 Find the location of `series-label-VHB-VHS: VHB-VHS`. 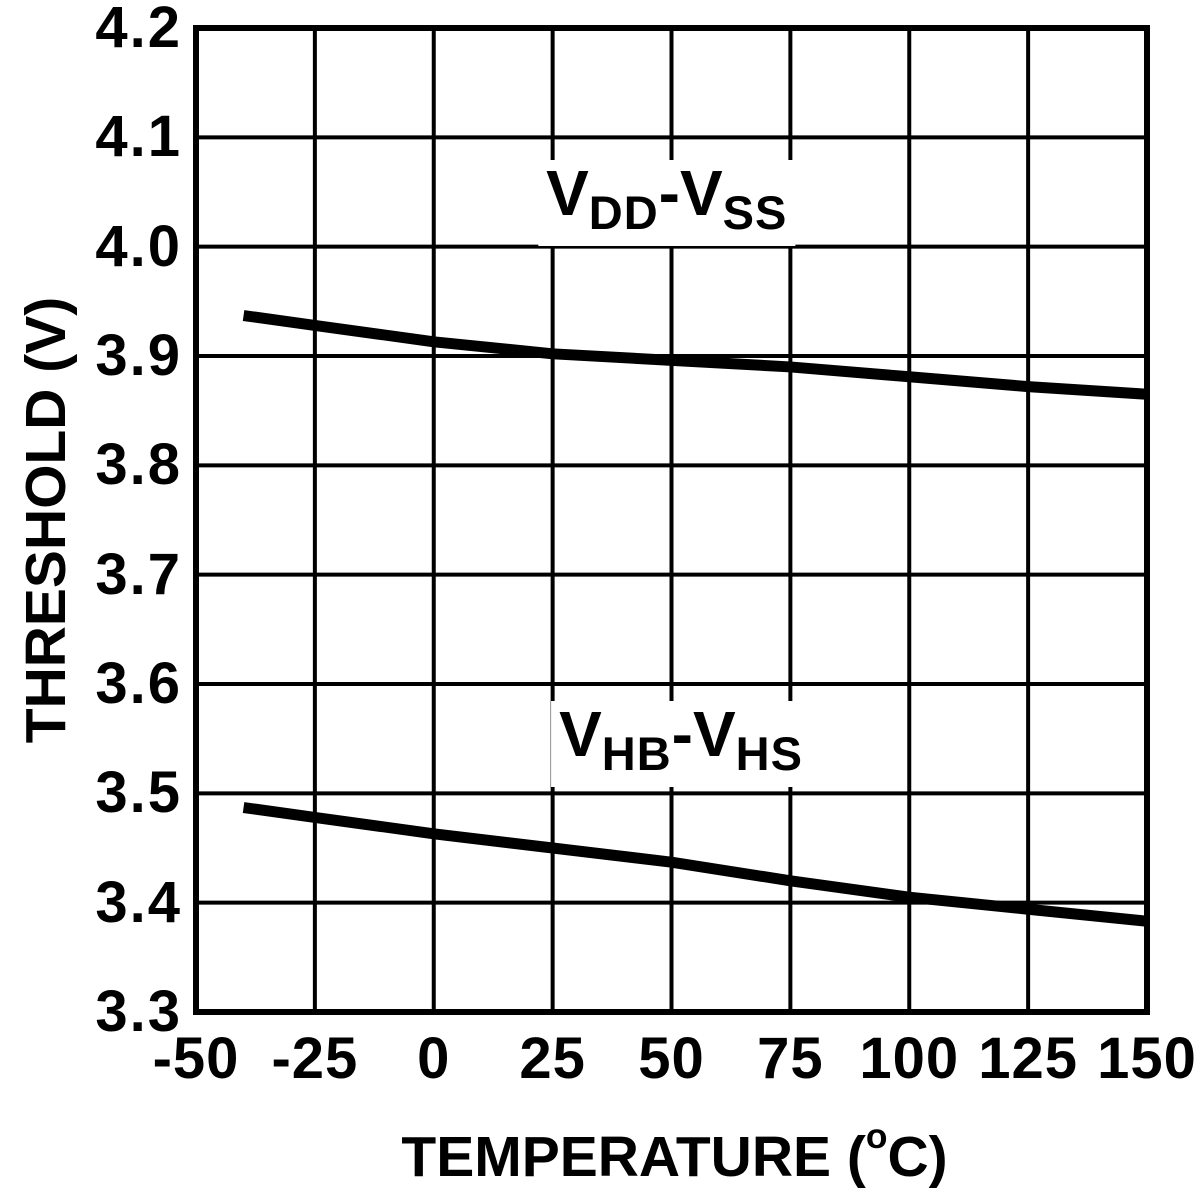

series-label-VHB-VHS: VHB-VHS is located at coordinates (681, 743).